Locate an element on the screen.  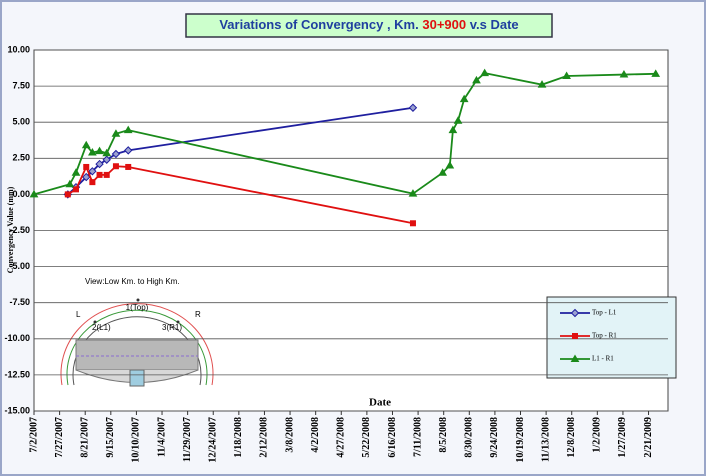
y-tick-label: 10.00 is located at coordinates (18, 49).